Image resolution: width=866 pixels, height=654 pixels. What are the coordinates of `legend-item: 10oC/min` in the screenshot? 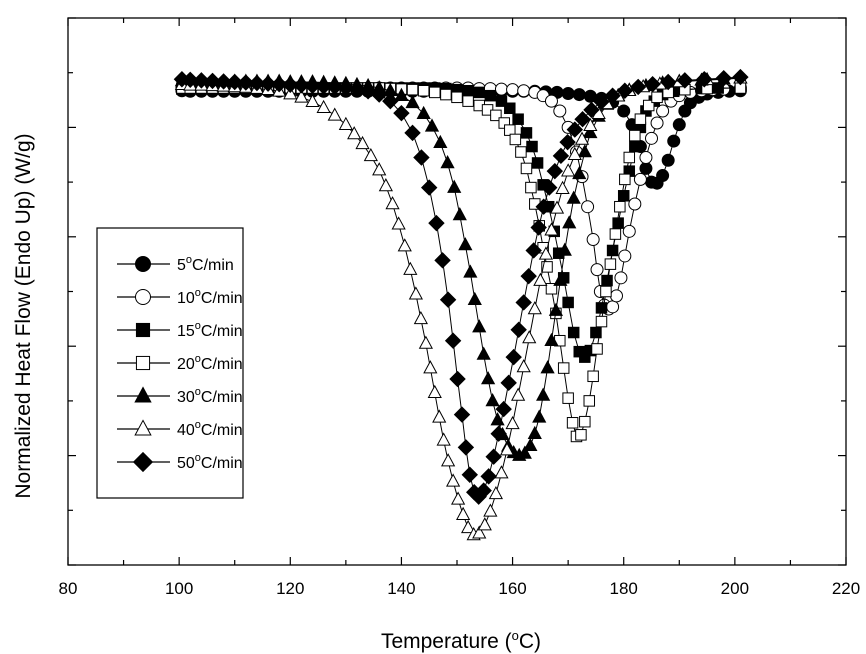 It's located at (180, 297).